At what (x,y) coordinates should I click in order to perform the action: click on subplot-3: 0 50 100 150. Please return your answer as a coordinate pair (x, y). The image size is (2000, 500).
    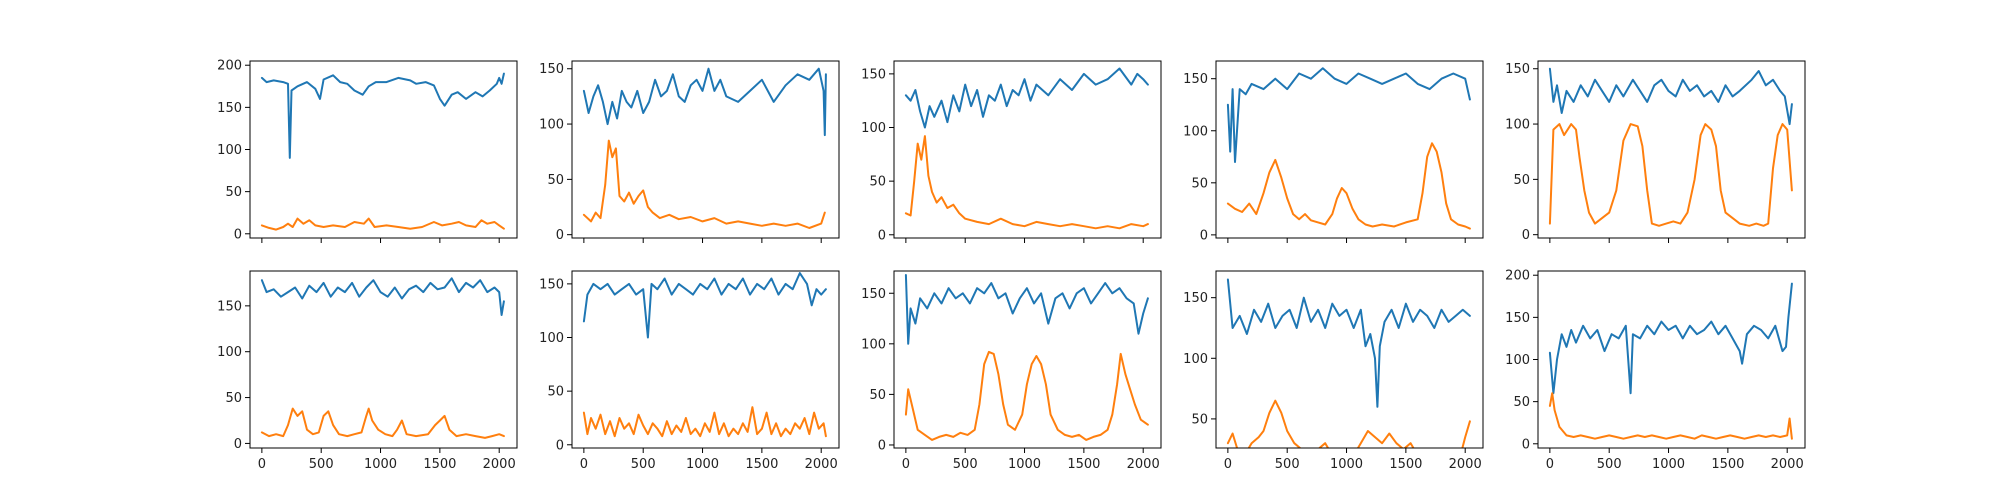
    Looking at the image, I should click on (1011, 151).